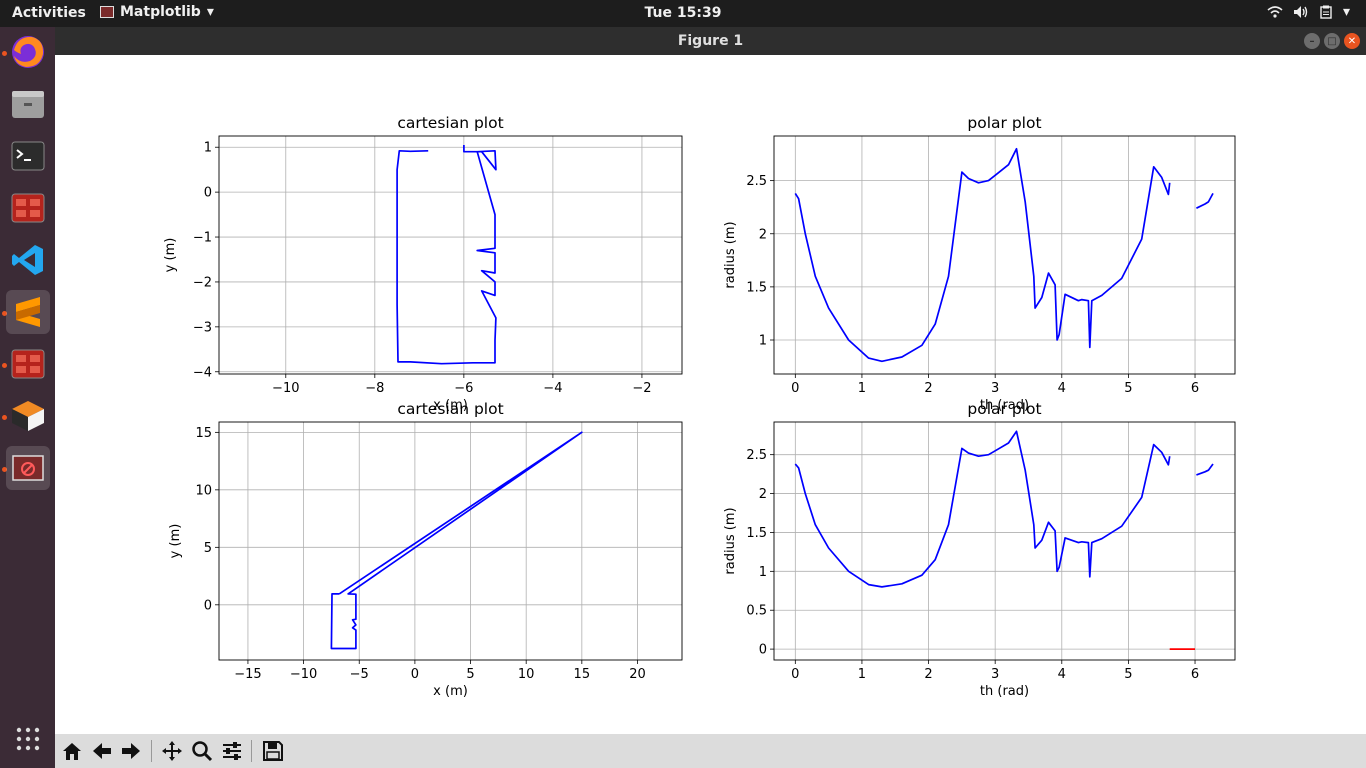 The width and height of the screenshot is (1366, 768). What do you see at coordinates (710, 751) in the screenshot?
I see `navigation-toolbar` at bounding box center [710, 751].